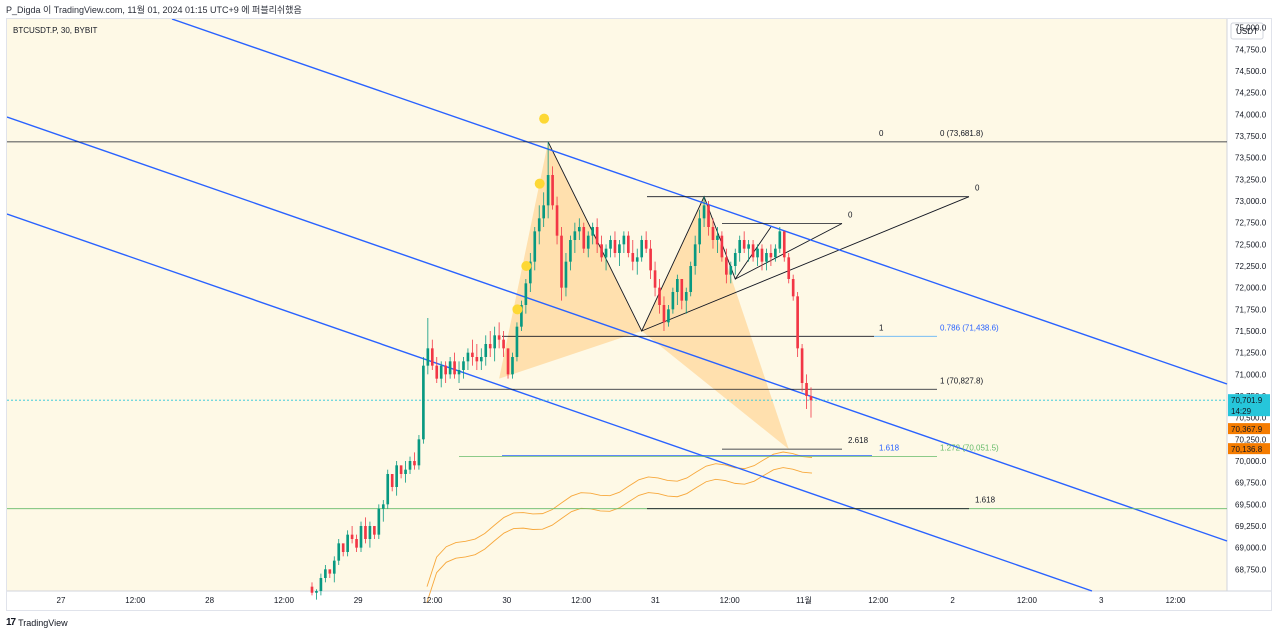 This screenshot has height=634, width=1280. What do you see at coordinates (804, 600) in the screenshot?
I see `time-tick-label: 11월` at bounding box center [804, 600].